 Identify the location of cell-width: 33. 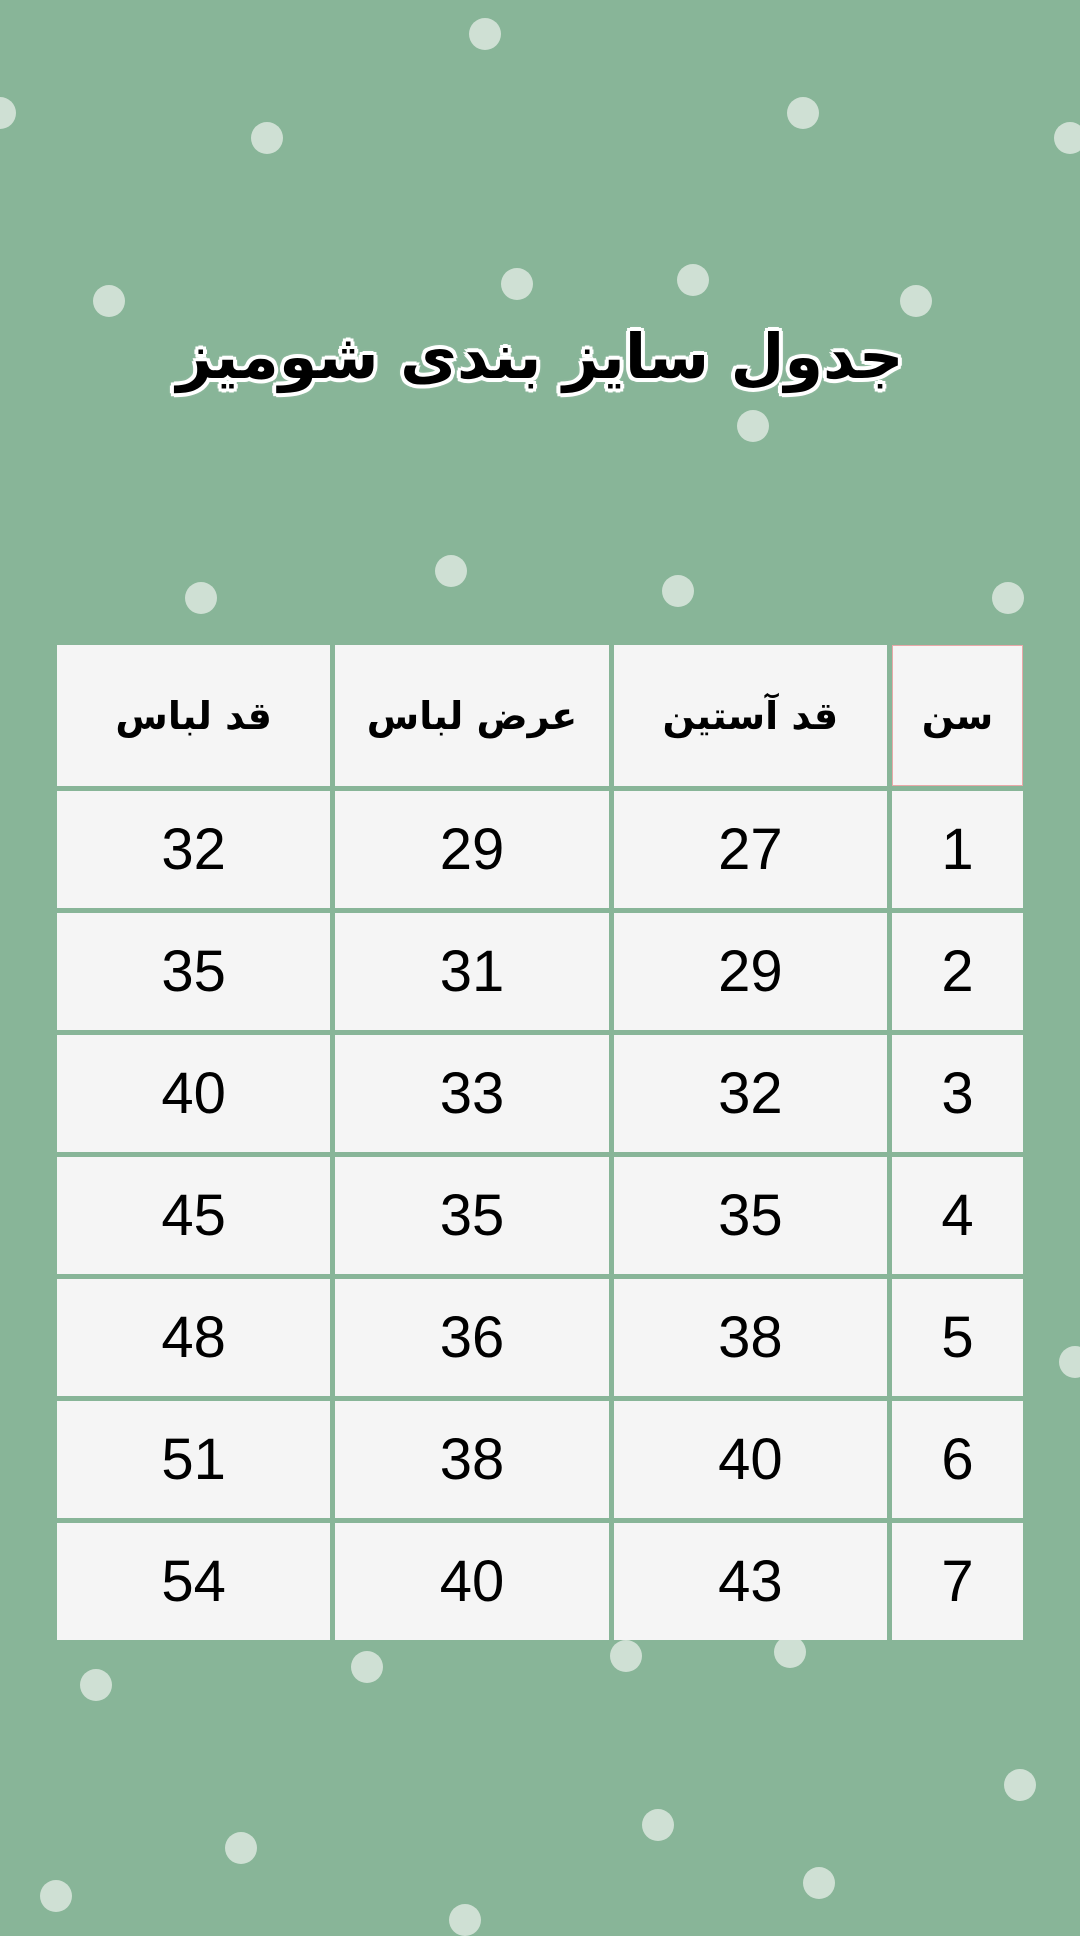
(472, 1093).